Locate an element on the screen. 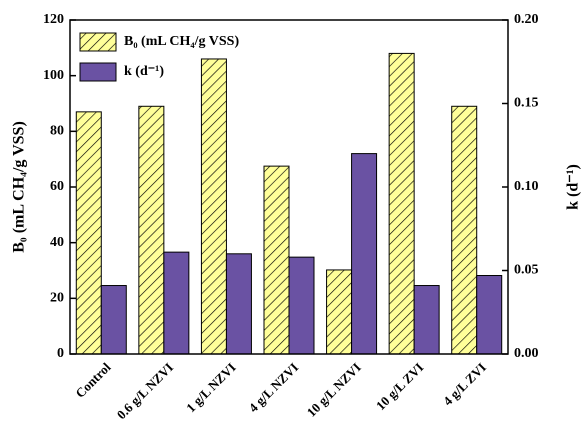 The height and width of the screenshot is (432, 588). y-tick-label: 60 is located at coordinates (57, 186).